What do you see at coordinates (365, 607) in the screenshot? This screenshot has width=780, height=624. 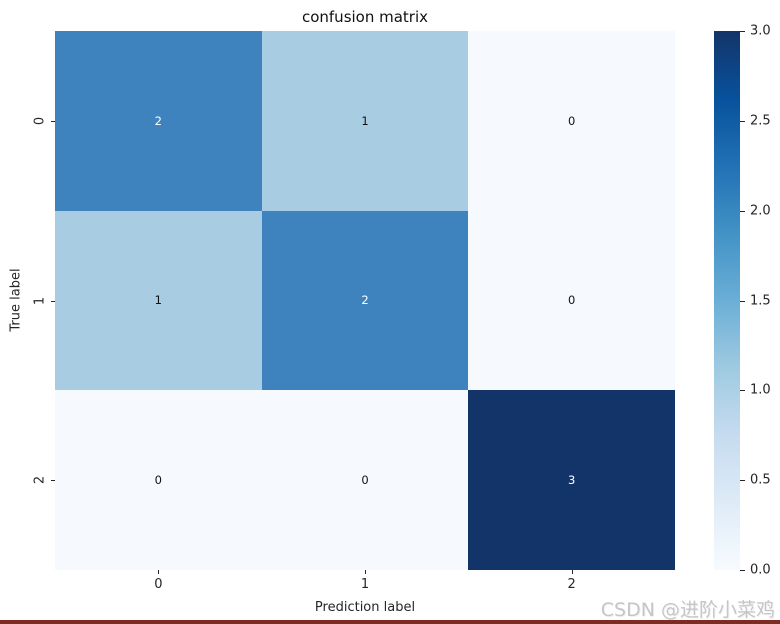 I see `x-axis-label: Prediction label` at bounding box center [365, 607].